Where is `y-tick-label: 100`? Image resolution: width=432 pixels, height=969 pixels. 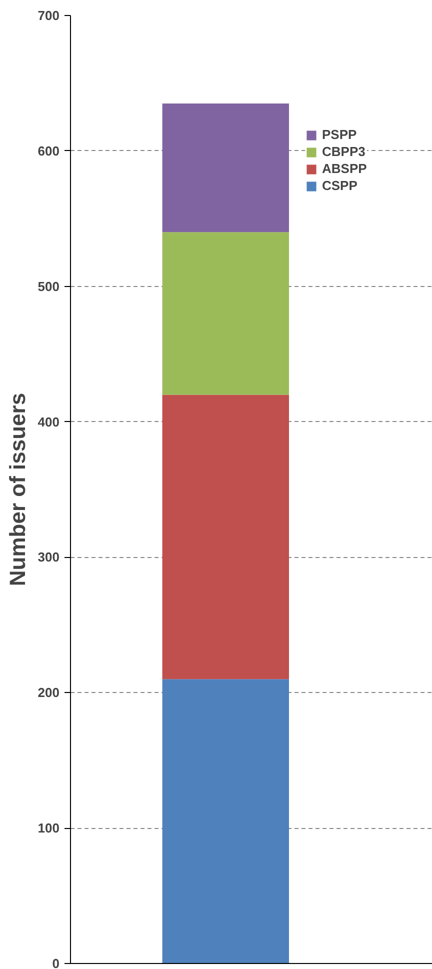 y-tick-label: 100 is located at coordinates (49, 828).